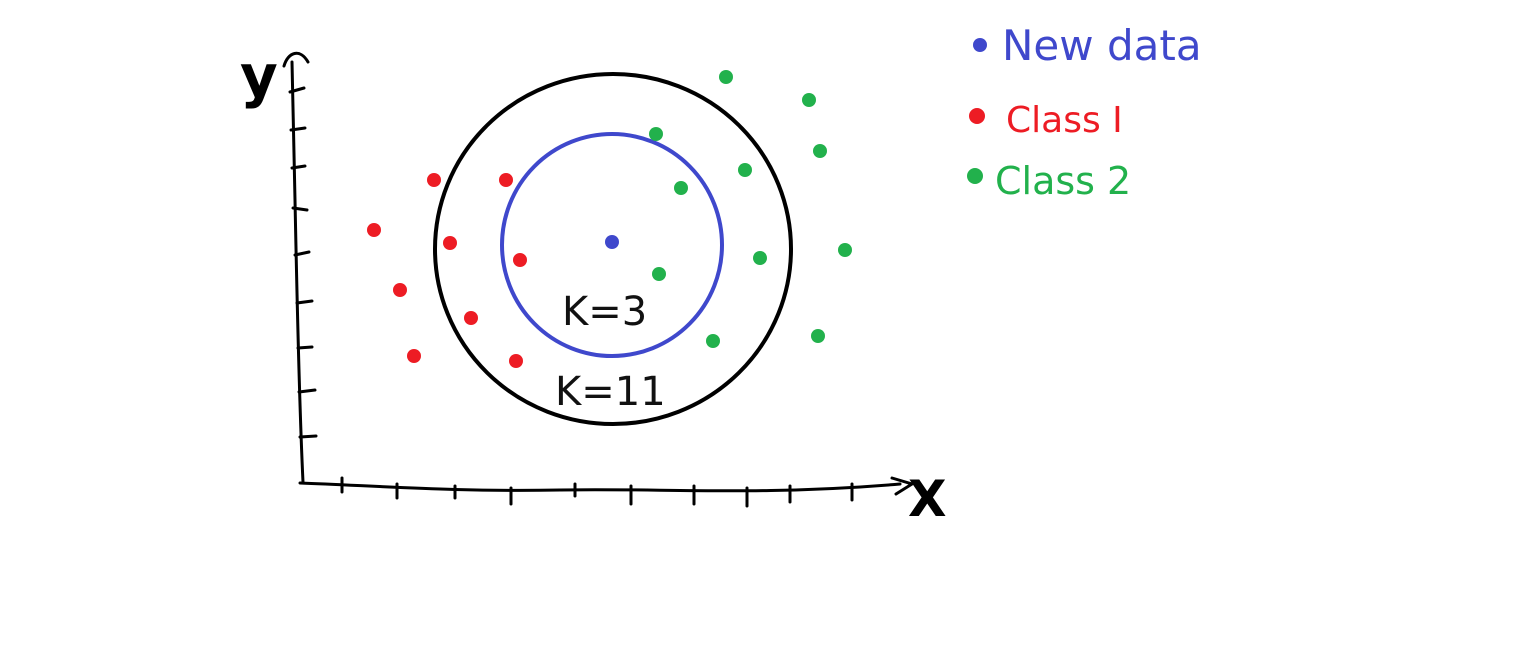 This screenshot has width=1536, height=648. I want to click on legend: New data Class I Class 2, so click(1084, 112).